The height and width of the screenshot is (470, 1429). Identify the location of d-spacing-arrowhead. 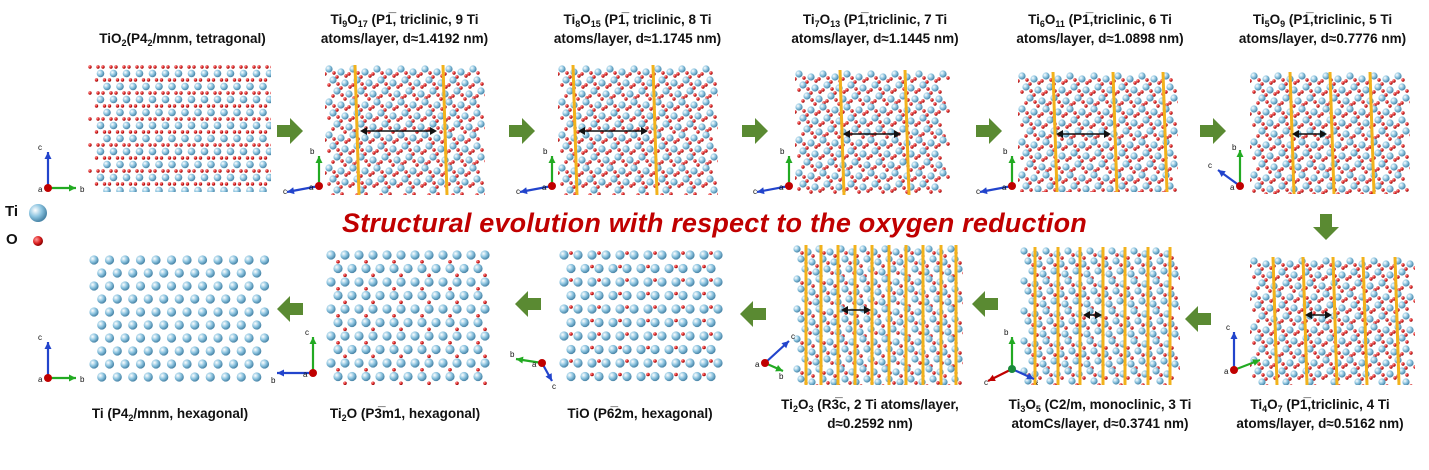
(644, 131).